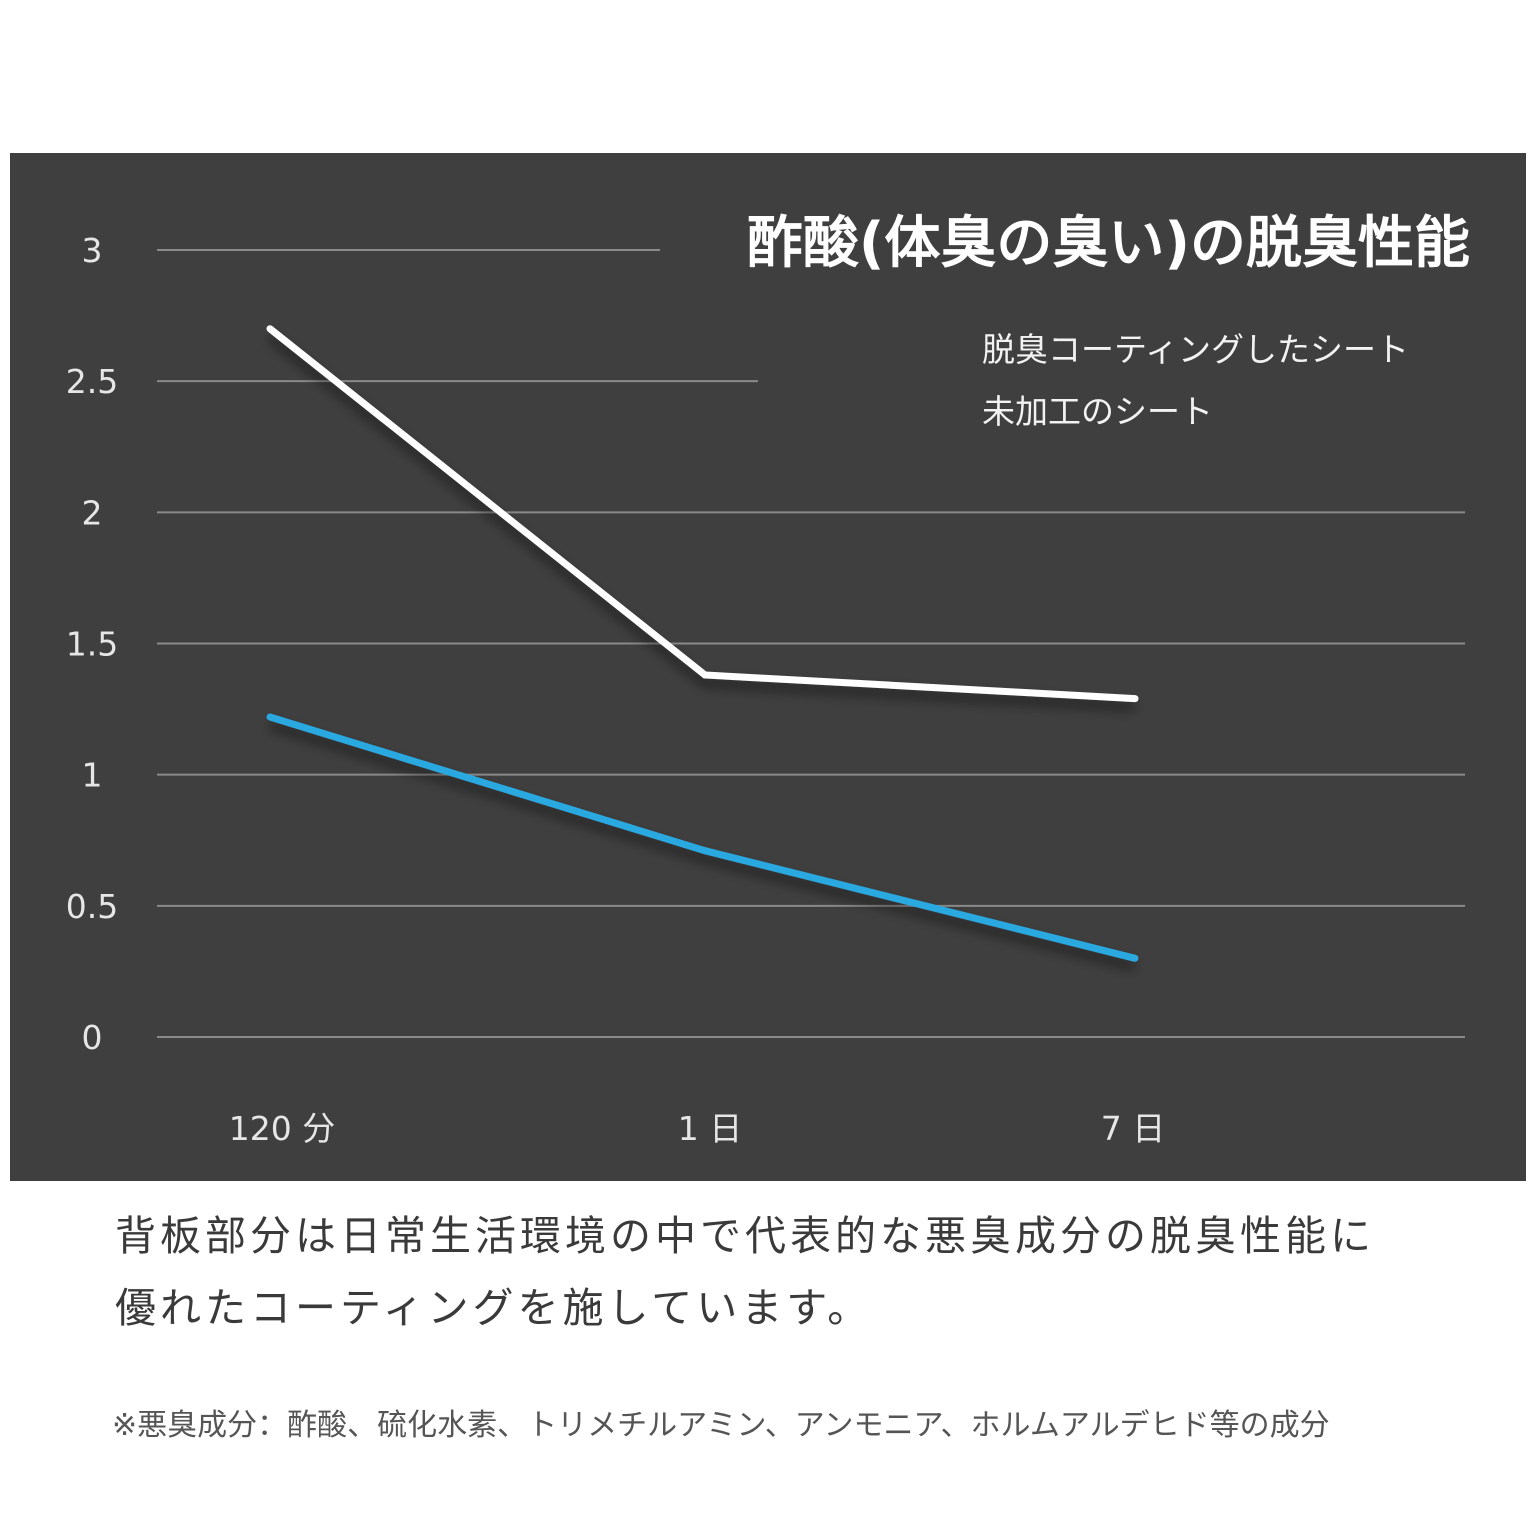 Image resolution: width=1536 pixels, height=1536 pixels. What do you see at coordinates (92, 644) in the screenshot?
I see `y-tick-label: 1.5` at bounding box center [92, 644].